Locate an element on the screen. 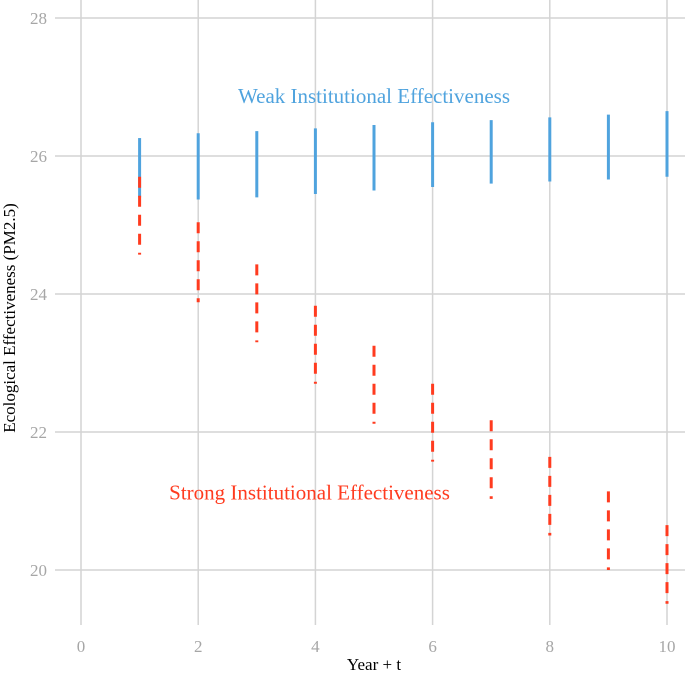 Image resolution: width=685 pixels, height=676 pixels. y-tick-label: 22 is located at coordinates (38, 432).